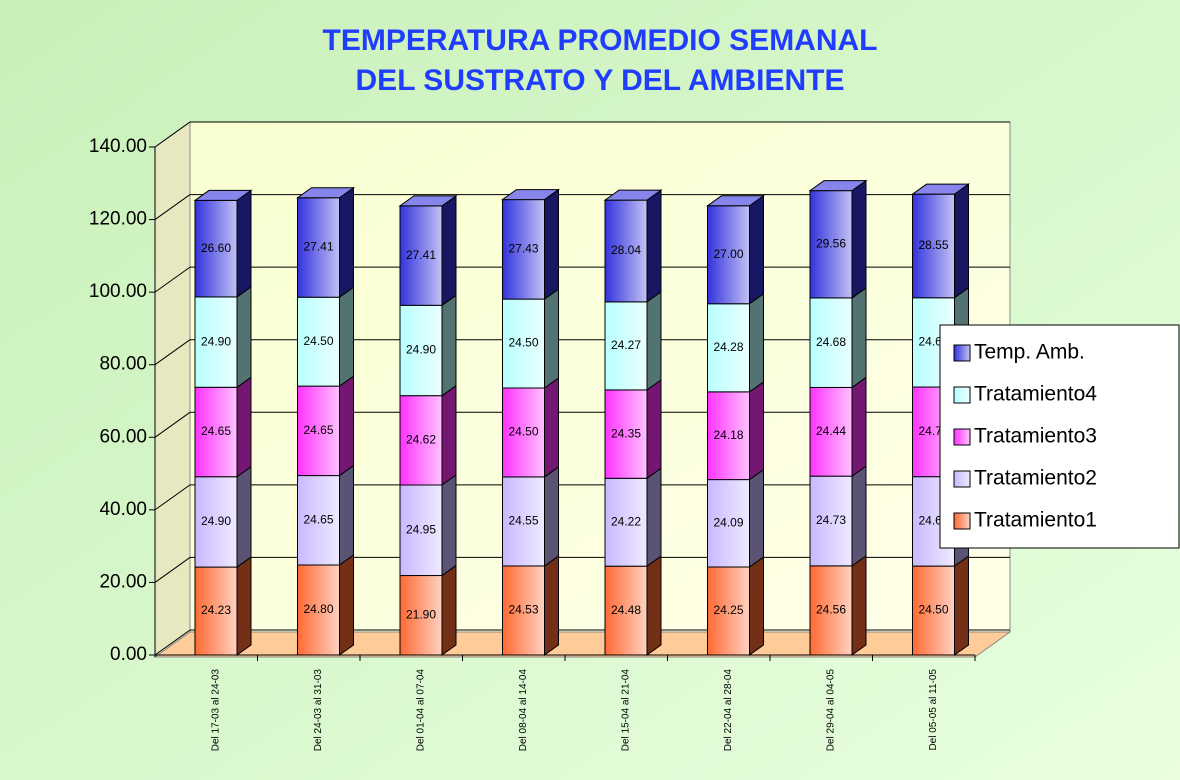 This screenshot has height=780, width=1180. I want to click on value-label: 24.27, so click(626, 345).